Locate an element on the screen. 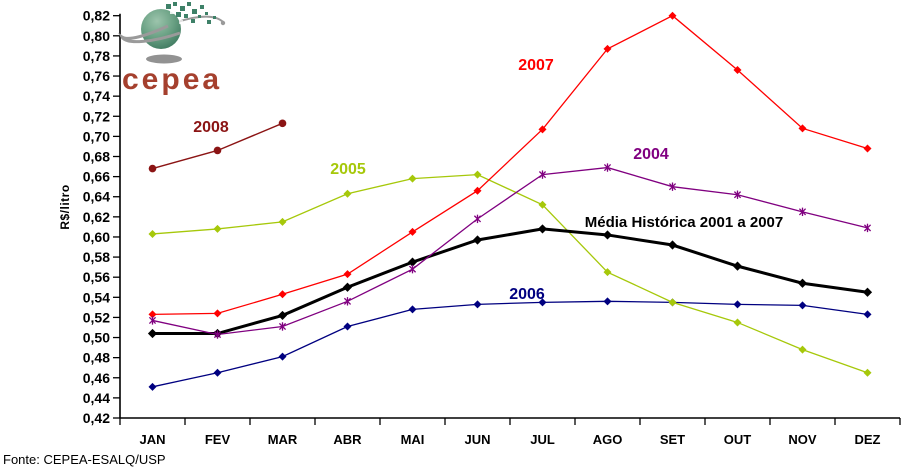 The width and height of the screenshot is (901, 473). y-tick-label: 0,82 is located at coordinates (96, 16).